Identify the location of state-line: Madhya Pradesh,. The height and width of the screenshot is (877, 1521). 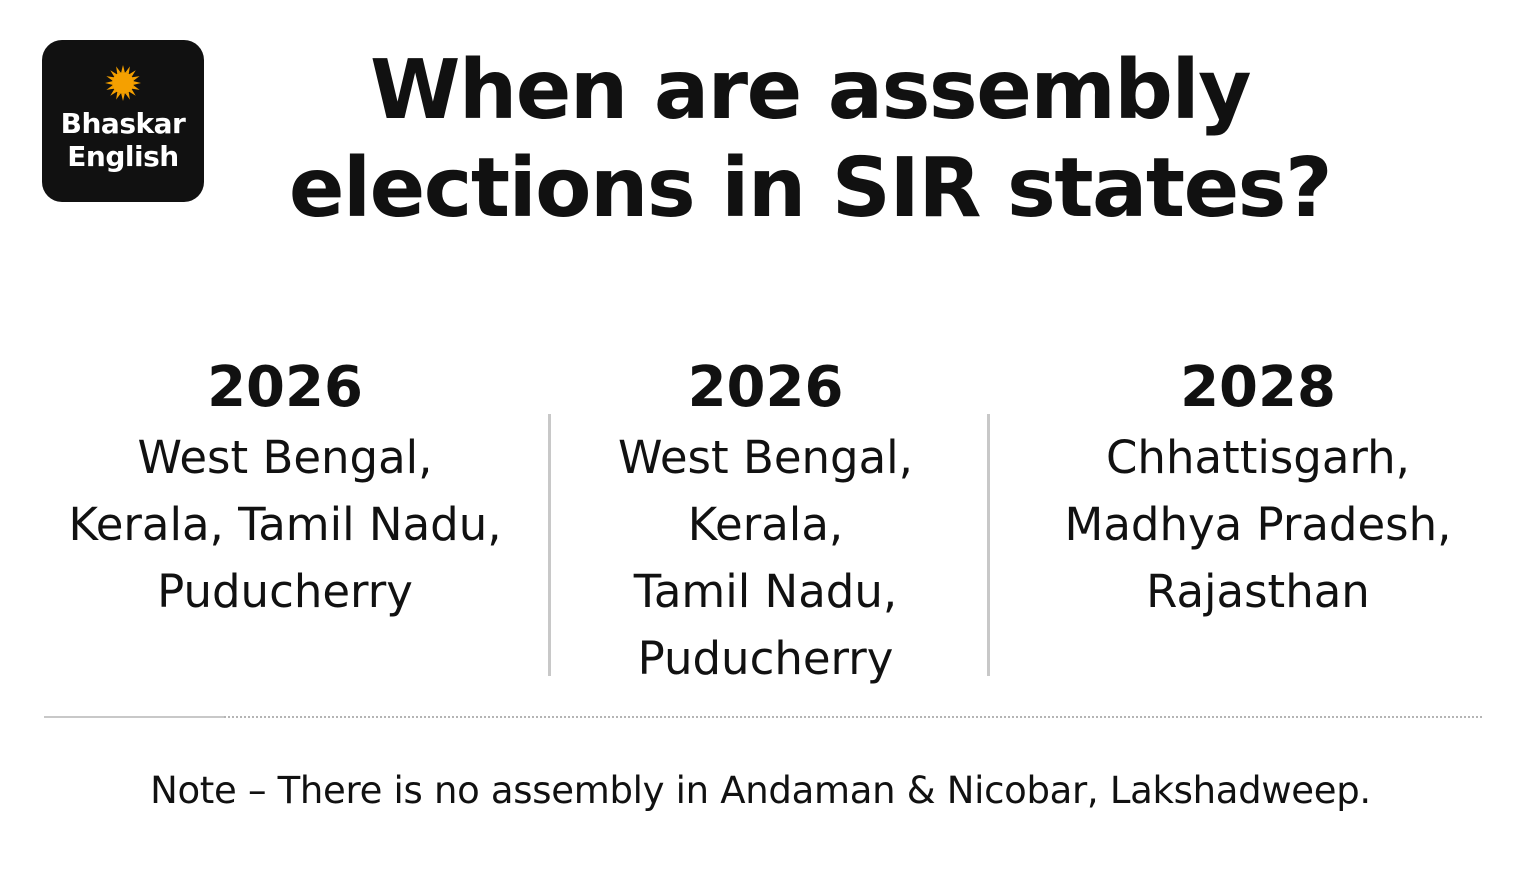
(1258, 524).